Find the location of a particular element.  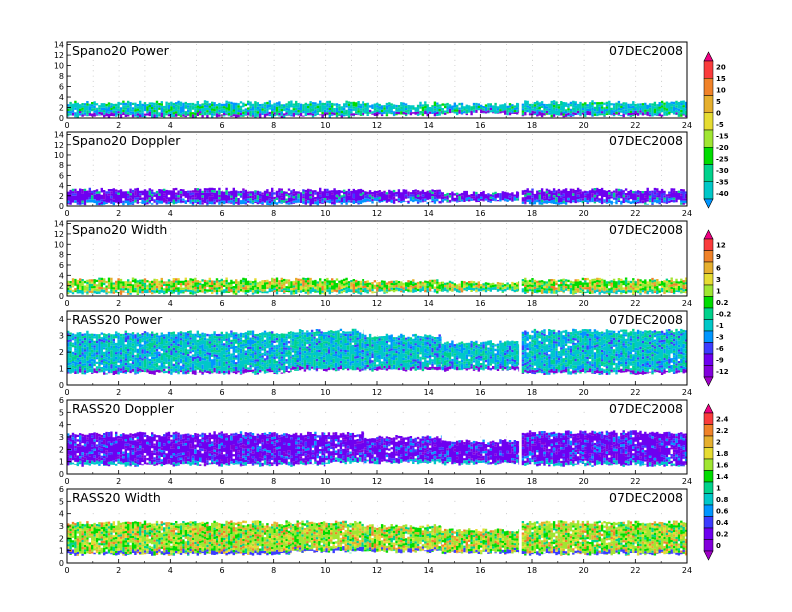

colorbar-label: 1.8 is located at coordinates (722, 454).